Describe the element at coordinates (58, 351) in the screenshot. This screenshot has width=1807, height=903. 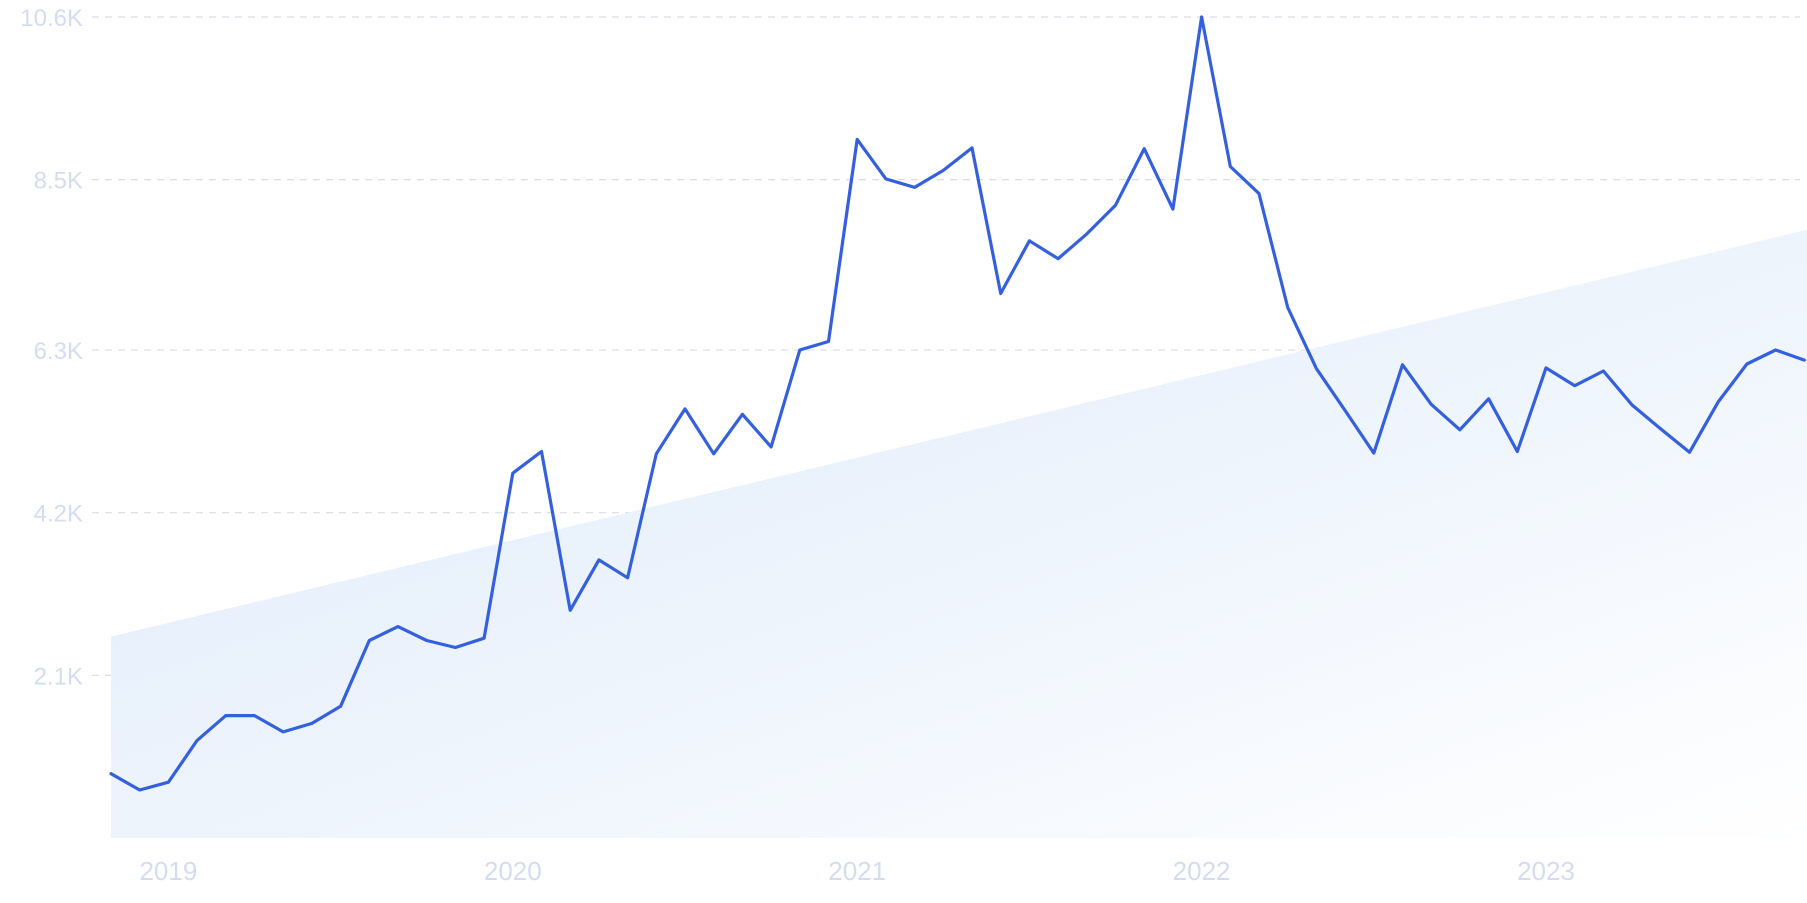
I see `y-tick-label: 6.3K` at that location.